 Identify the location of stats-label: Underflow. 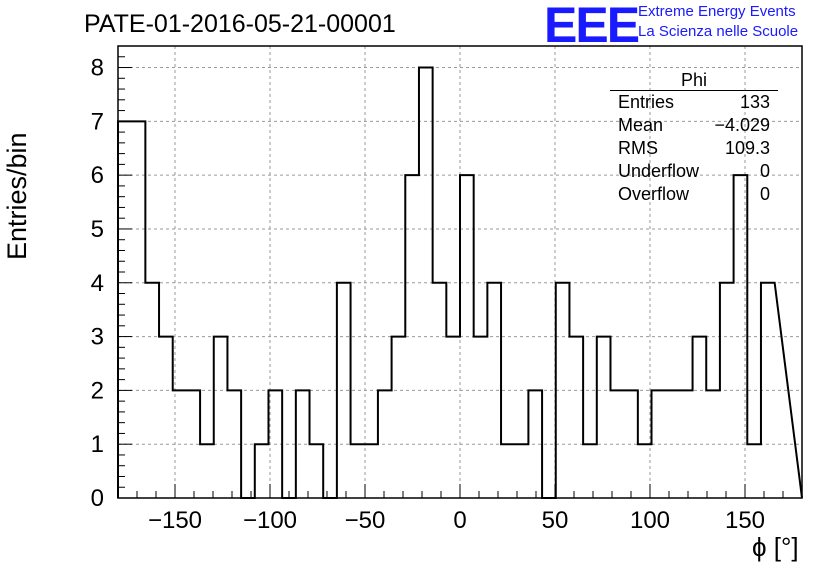
(659, 171).